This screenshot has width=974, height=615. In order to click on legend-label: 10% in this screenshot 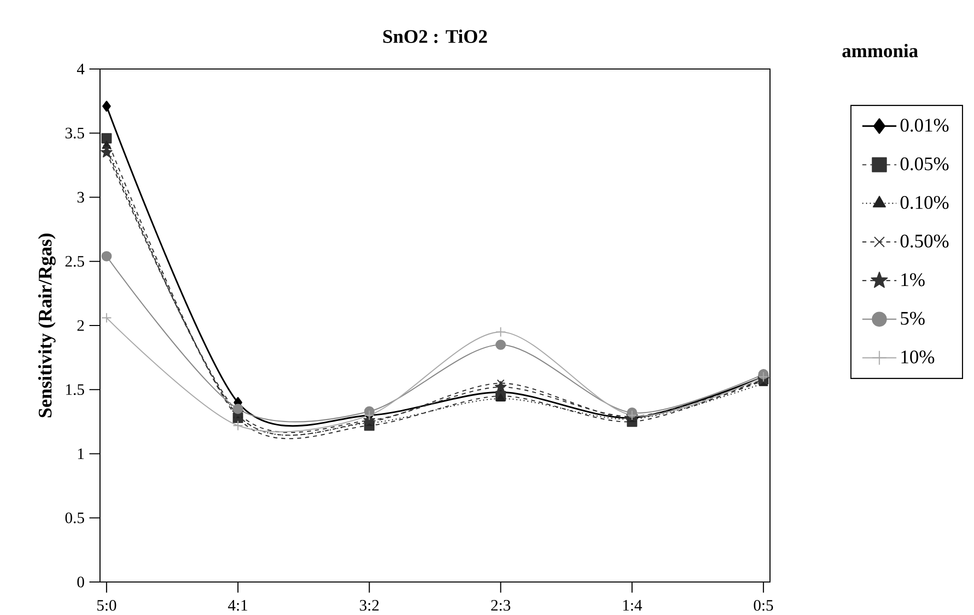, I will do `click(917, 357)`.